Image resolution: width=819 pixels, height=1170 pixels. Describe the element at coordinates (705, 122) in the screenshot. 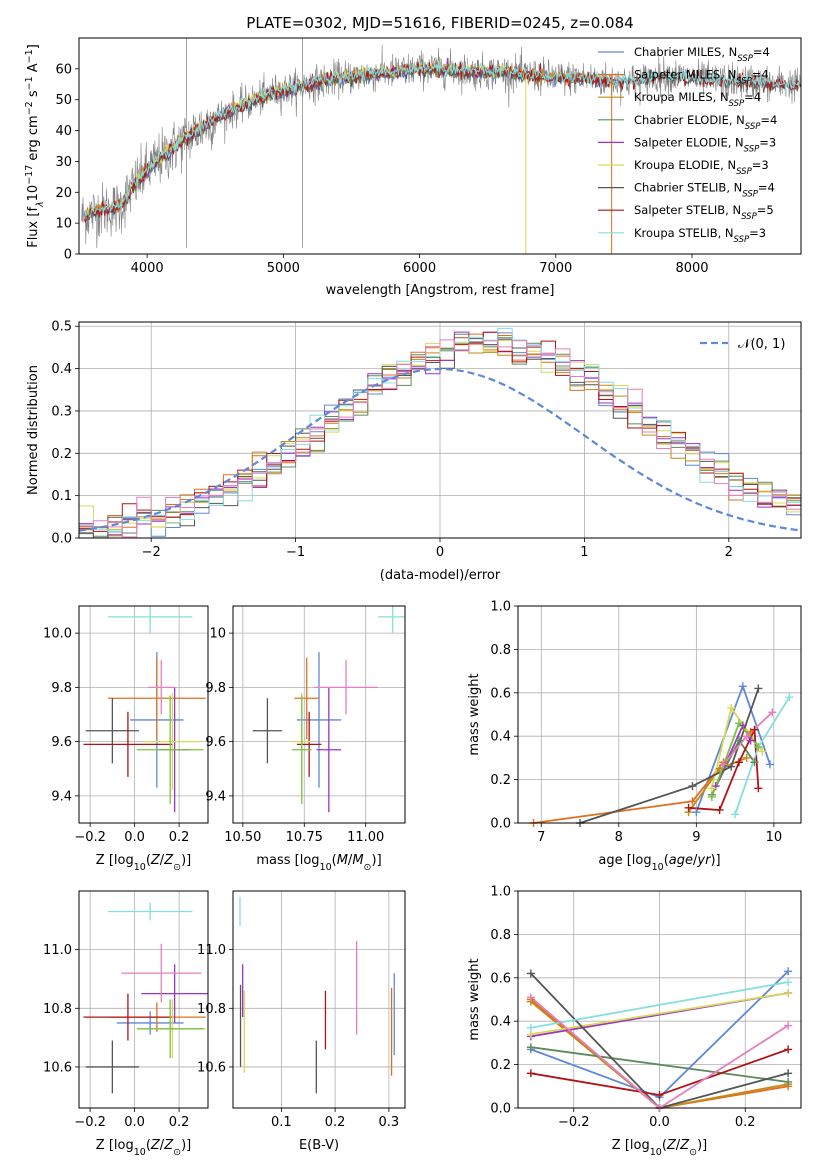

I see `legend-entry: Chabrier ELODIE, NSSP=4` at that location.